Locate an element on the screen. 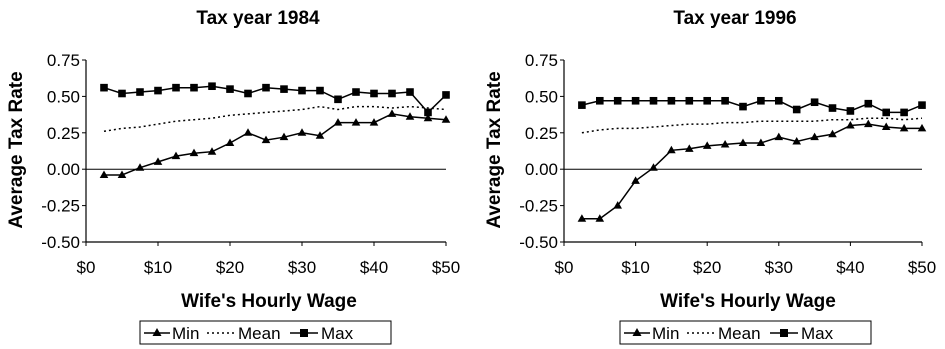 The height and width of the screenshot is (349, 945). chart-title: Tax year 1996 is located at coordinates (734, 18).